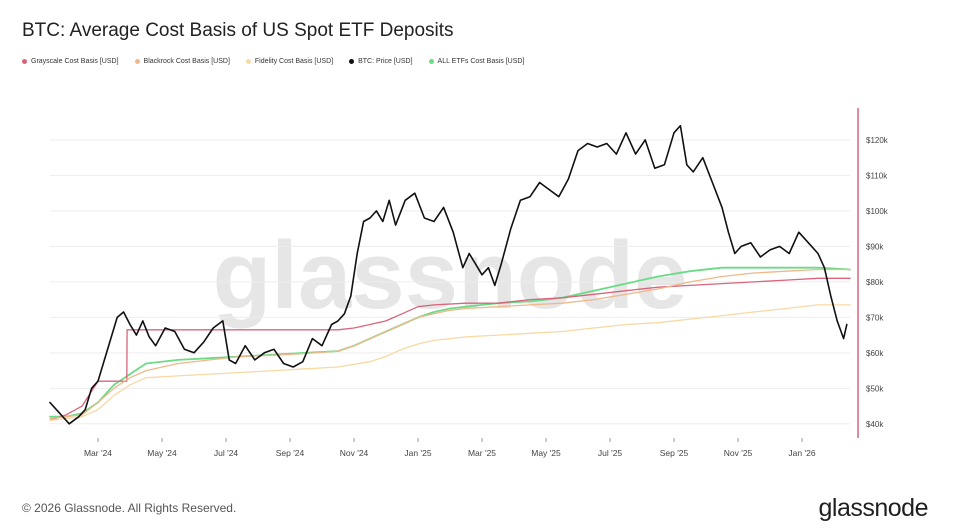  Describe the element at coordinates (875, 353) in the screenshot. I see `y-tick-label: $60k` at that location.